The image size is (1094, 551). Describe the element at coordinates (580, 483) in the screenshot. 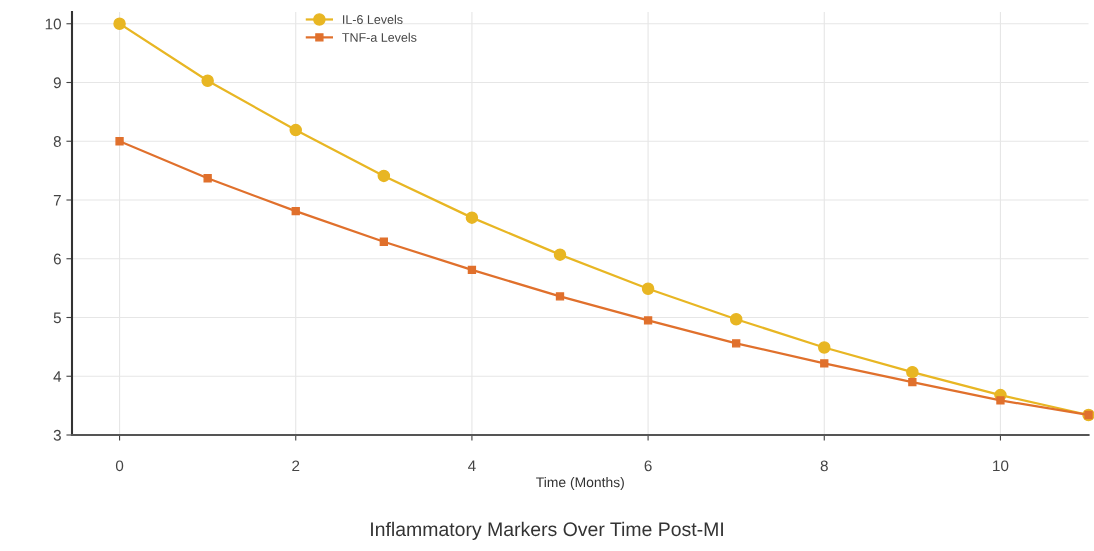

I see `x-axis-title: Time (Months)` at that location.